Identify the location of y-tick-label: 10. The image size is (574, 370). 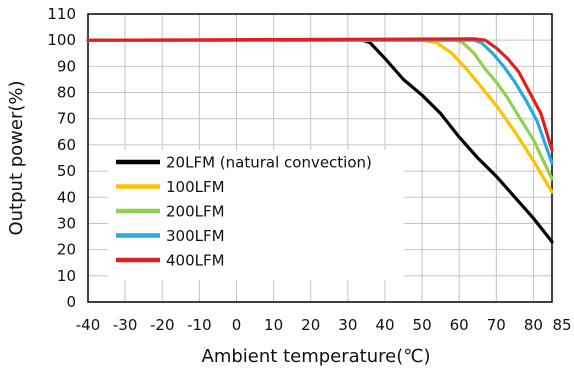
(66, 276).